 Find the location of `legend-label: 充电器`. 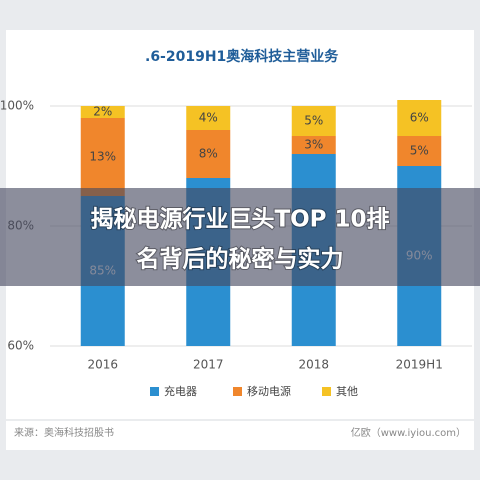

legend-label: 充电器 is located at coordinates (180, 391).